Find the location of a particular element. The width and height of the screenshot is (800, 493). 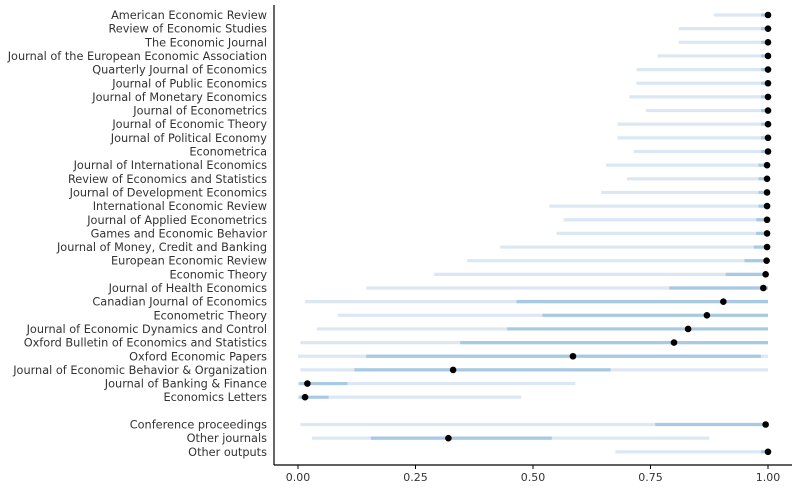

row-label: Journal of International Economics is located at coordinates (170, 165).